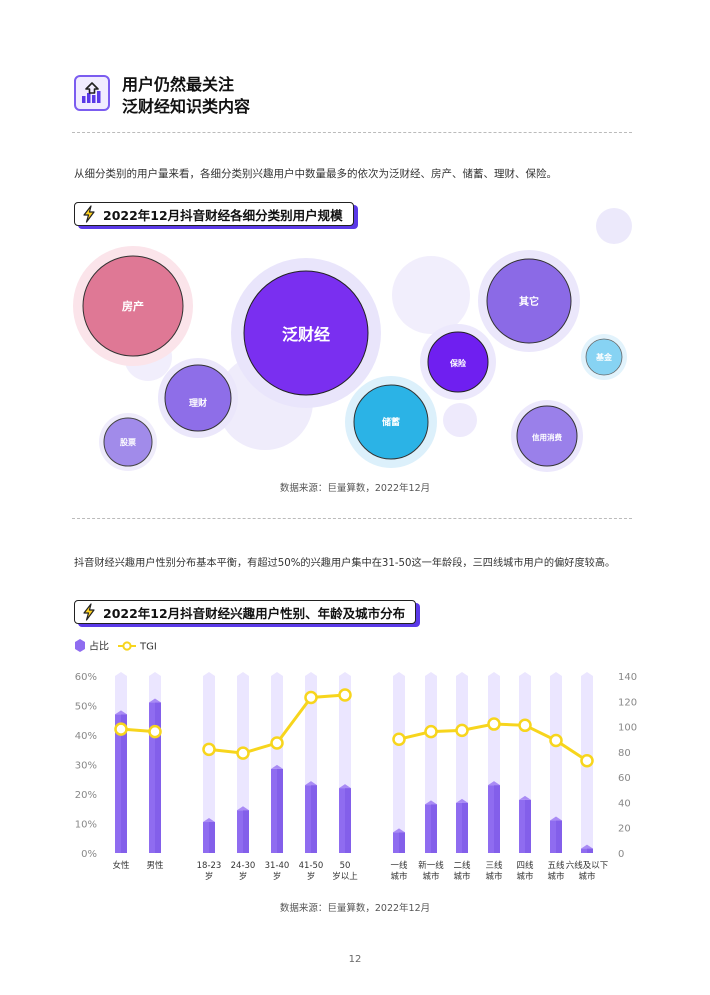 The image size is (710, 995). I want to click on x-tick-label: 六线及以下, so click(587, 865).